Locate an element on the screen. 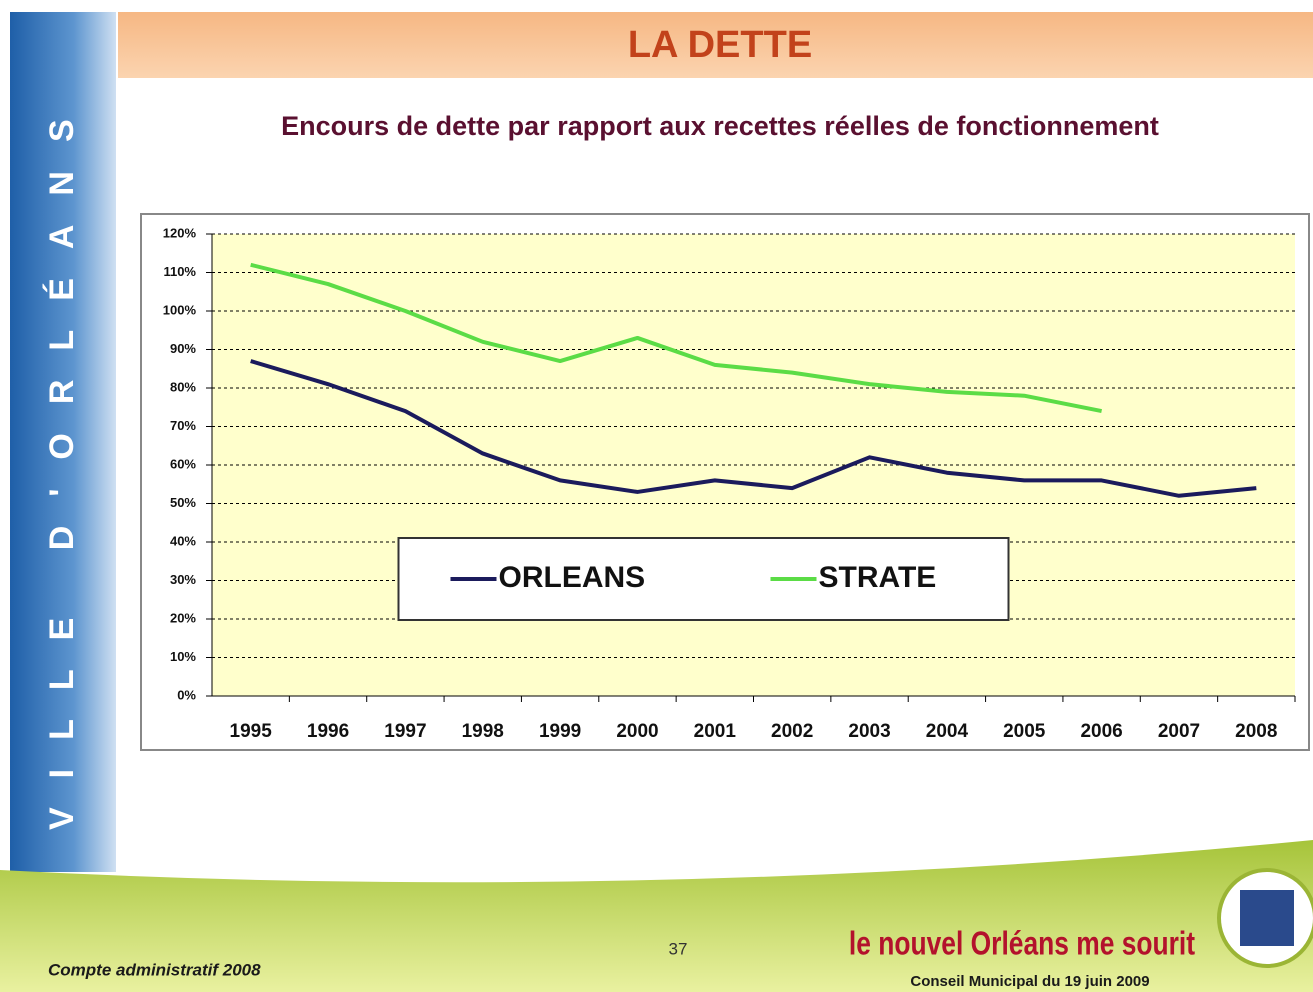 This screenshot has width=1313, height=992. logo-shield is located at coordinates (1267, 918).